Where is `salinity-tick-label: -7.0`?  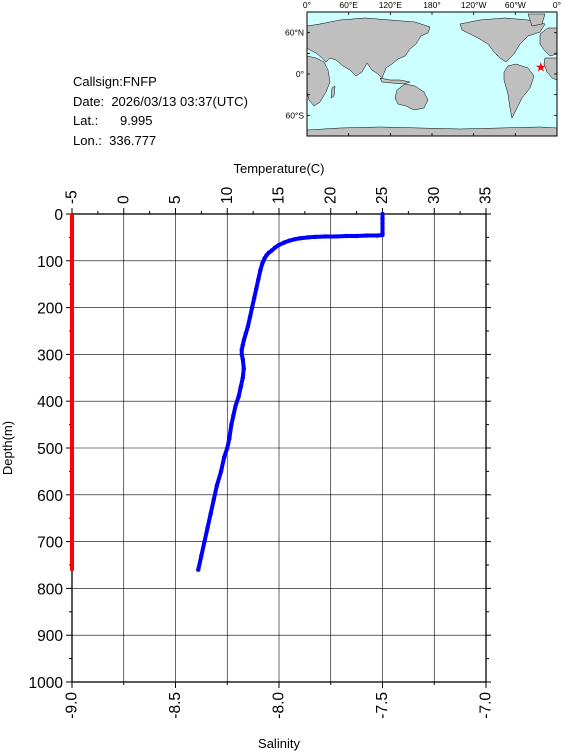 salinity-tick-label: -7.0 is located at coordinates (486, 705).